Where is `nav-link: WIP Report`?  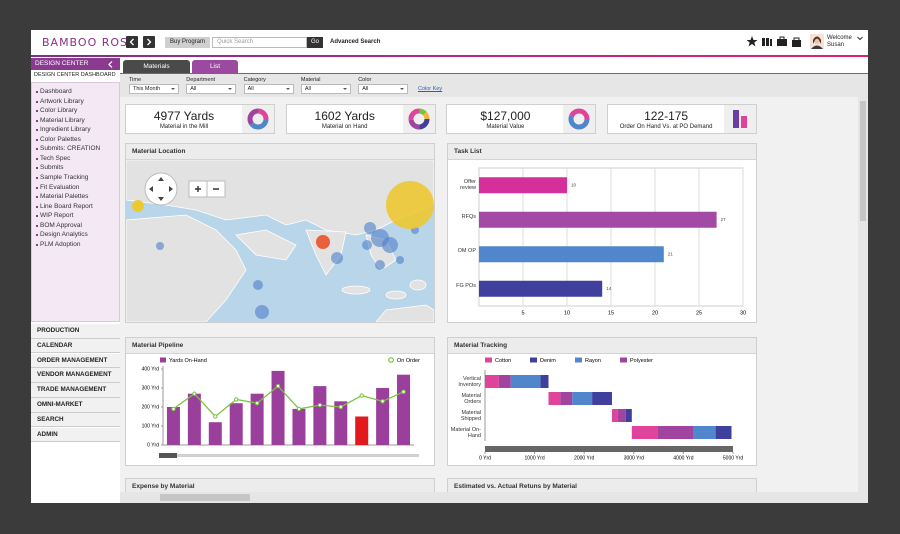
nav-link: WIP Report is located at coordinates (54, 216).